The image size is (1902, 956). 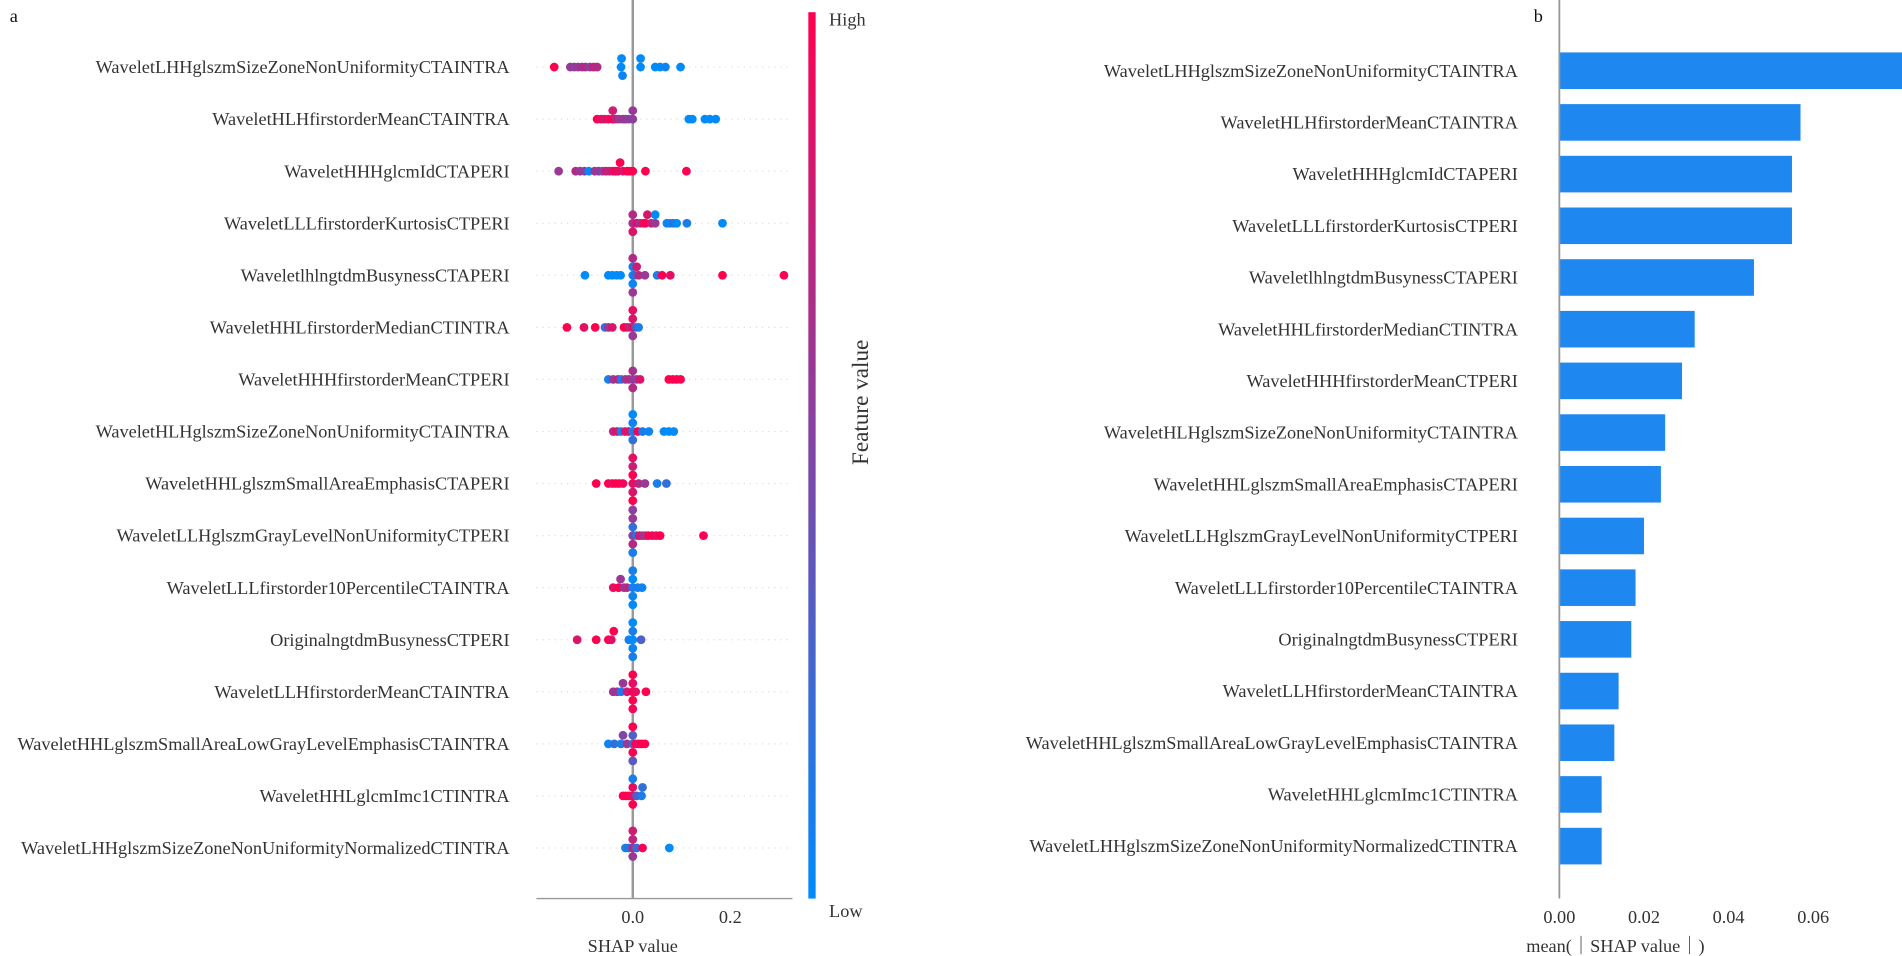 I want to click on feature-label: WaveletlhlngtdmBusynessCTAPERI, so click(x=375, y=275).